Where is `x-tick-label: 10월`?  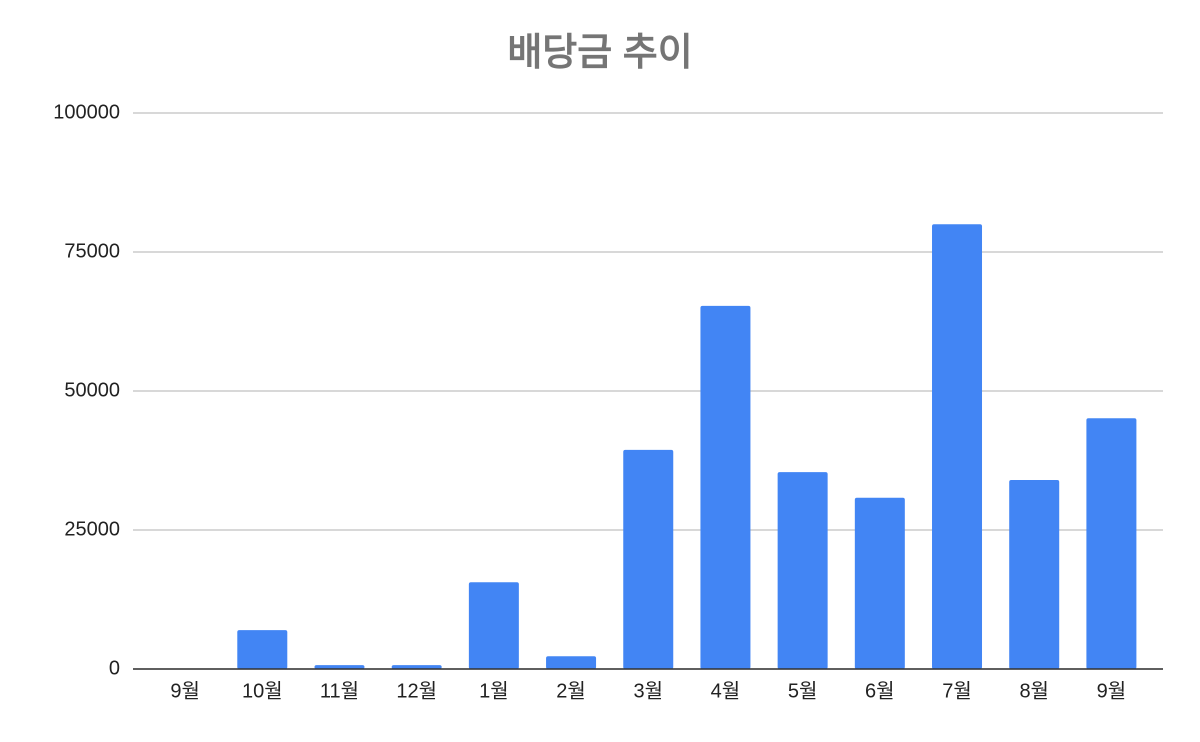
x-tick-label: 10월 is located at coordinates (262, 690).